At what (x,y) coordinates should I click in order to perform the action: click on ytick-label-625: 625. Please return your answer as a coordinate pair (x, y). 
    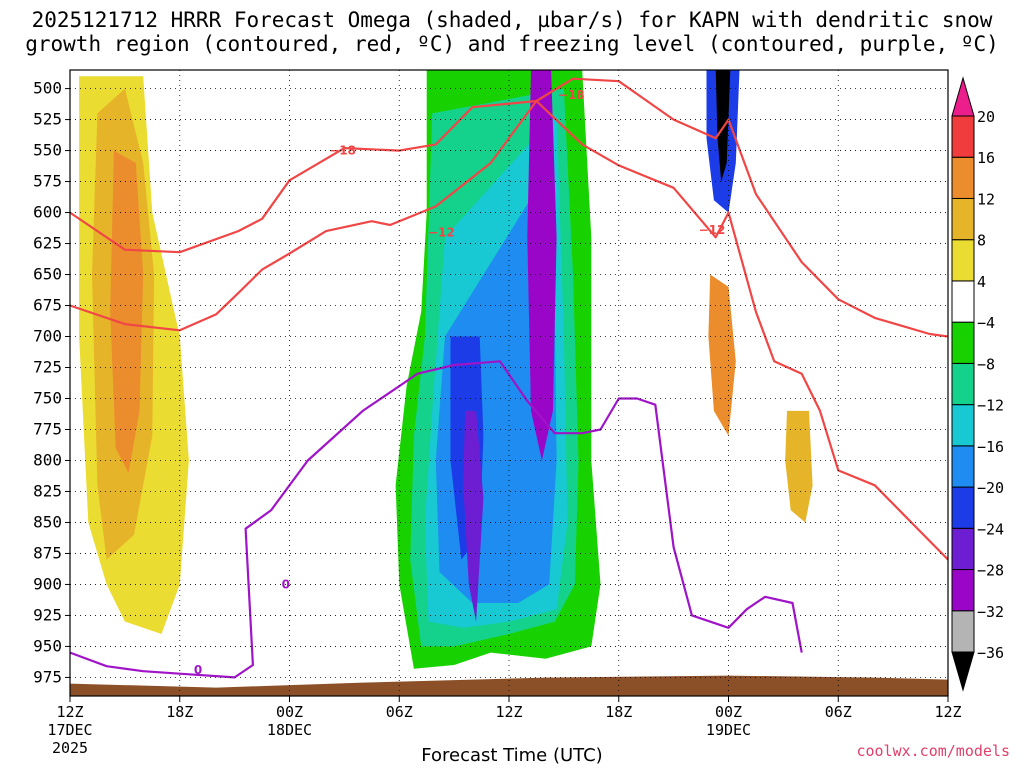
    Looking at the image, I should click on (47, 243).